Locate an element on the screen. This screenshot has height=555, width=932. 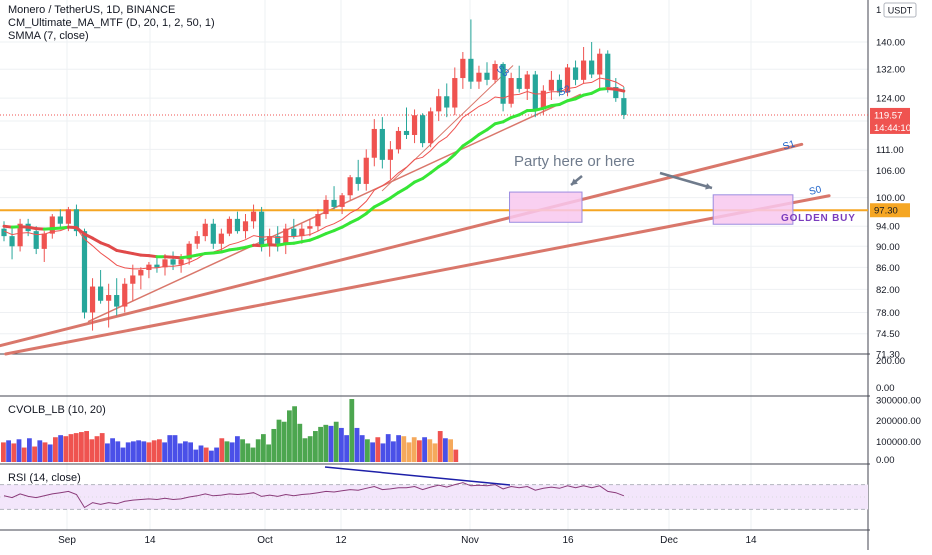
symbol-title: Monero / TetherUS, 1D, BINANCE is located at coordinates (111, 10).